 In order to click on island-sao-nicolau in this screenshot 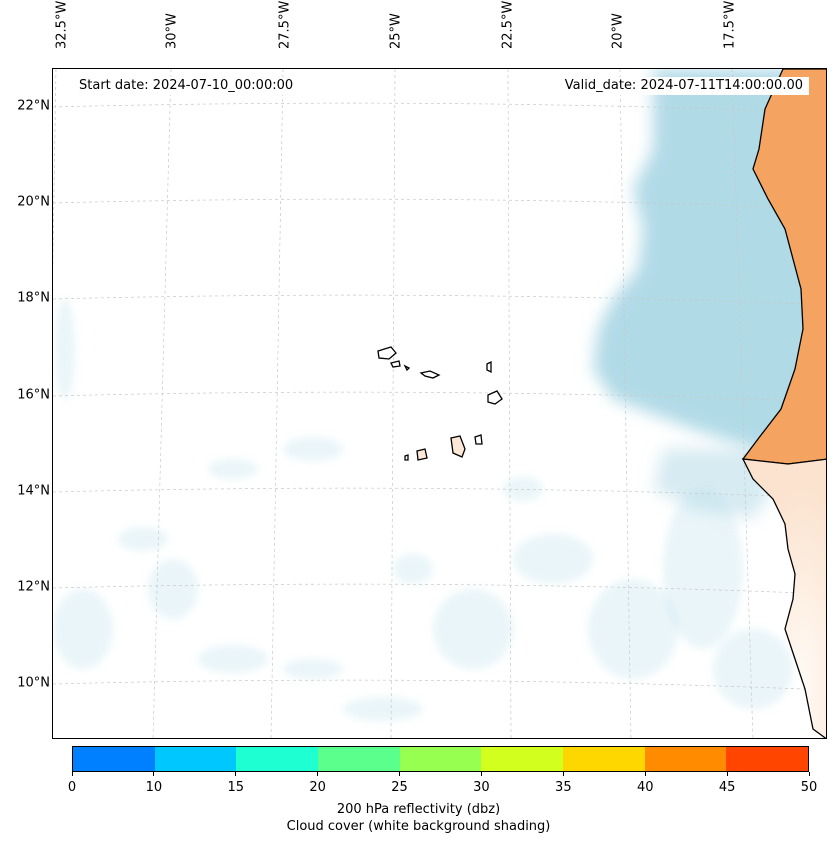, I will do `click(430, 374)`.